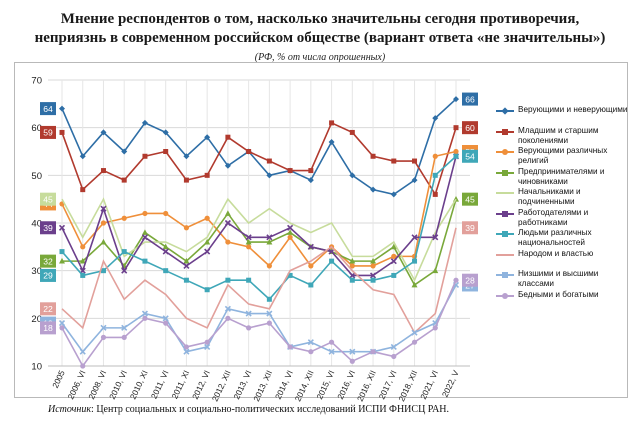 The image size is (640, 421). What do you see at coordinates (36, 128) in the screenshot?
I see `y-tick-label: 60` at bounding box center [36, 128].